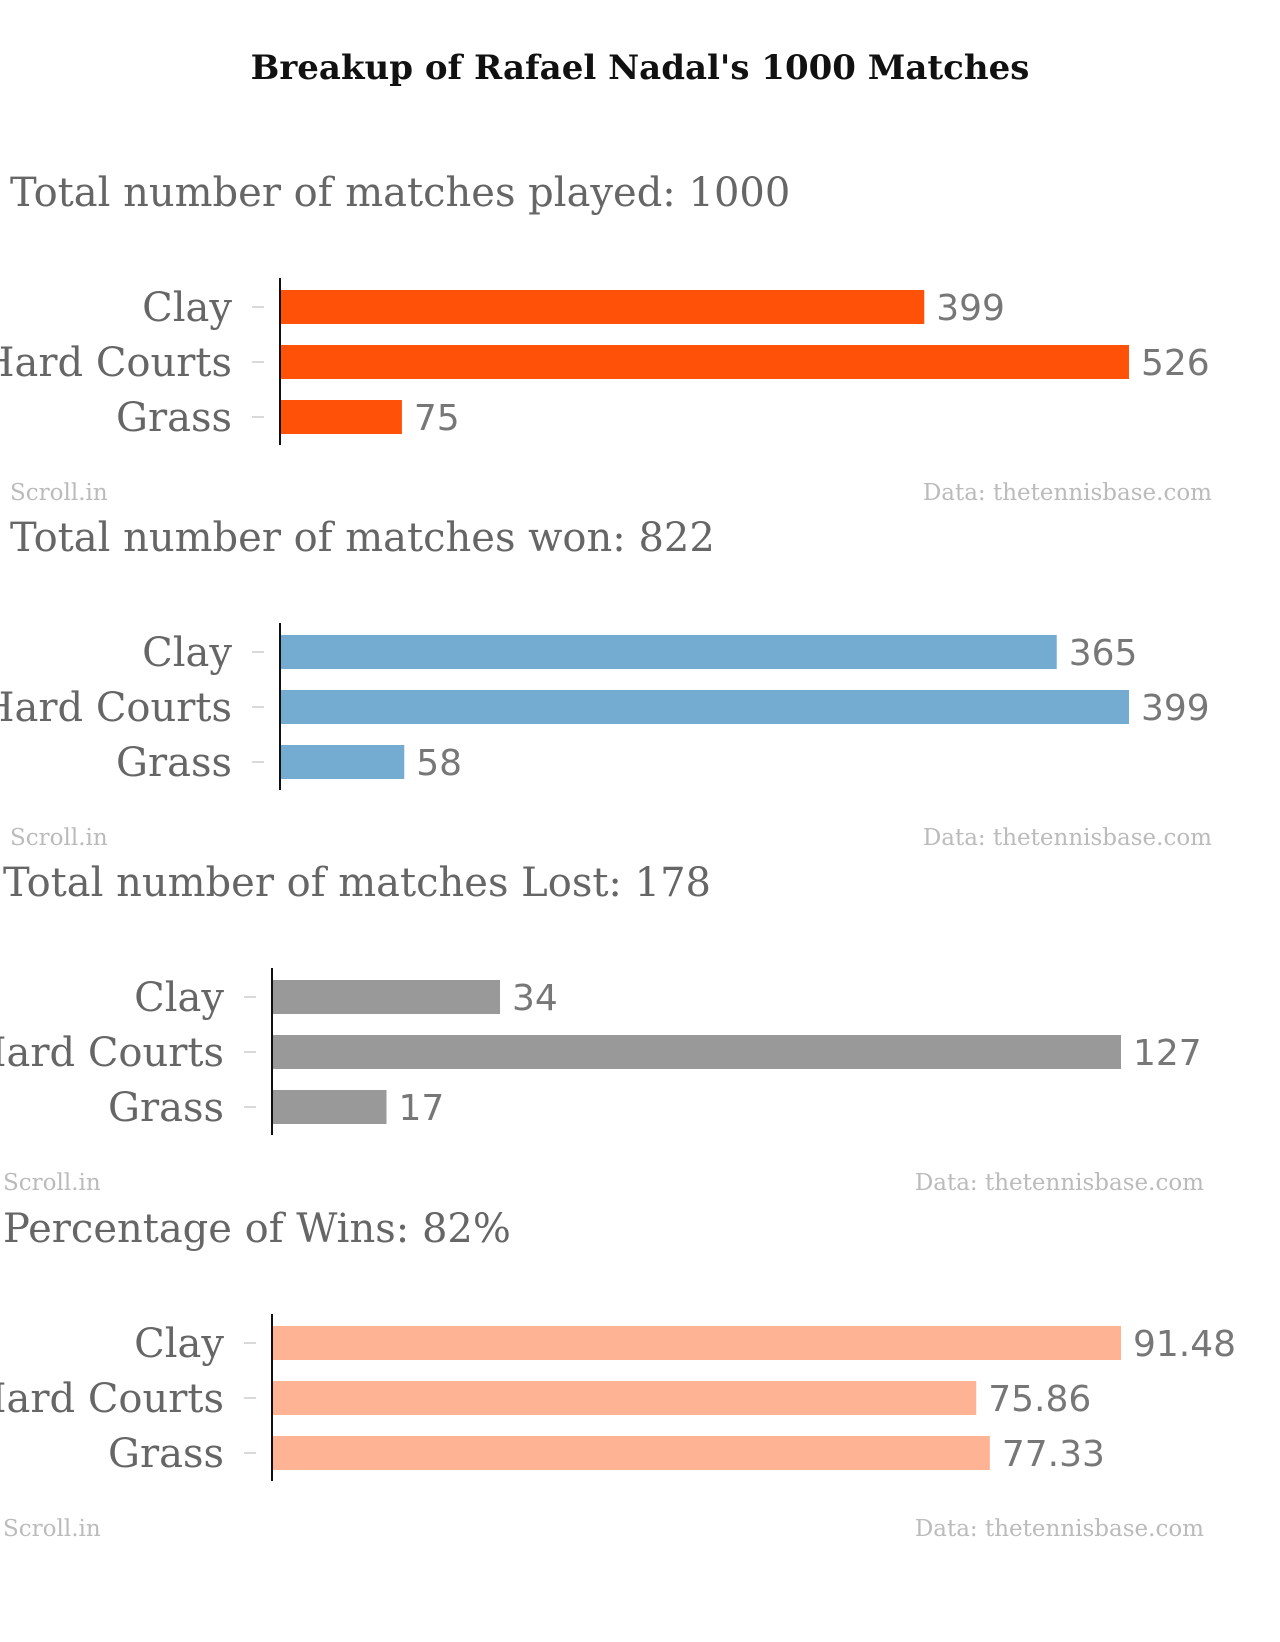 This screenshot has width=1280, height=1642. I want to click on panel-title: Total number of matches played: 1000, so click(400, 193).